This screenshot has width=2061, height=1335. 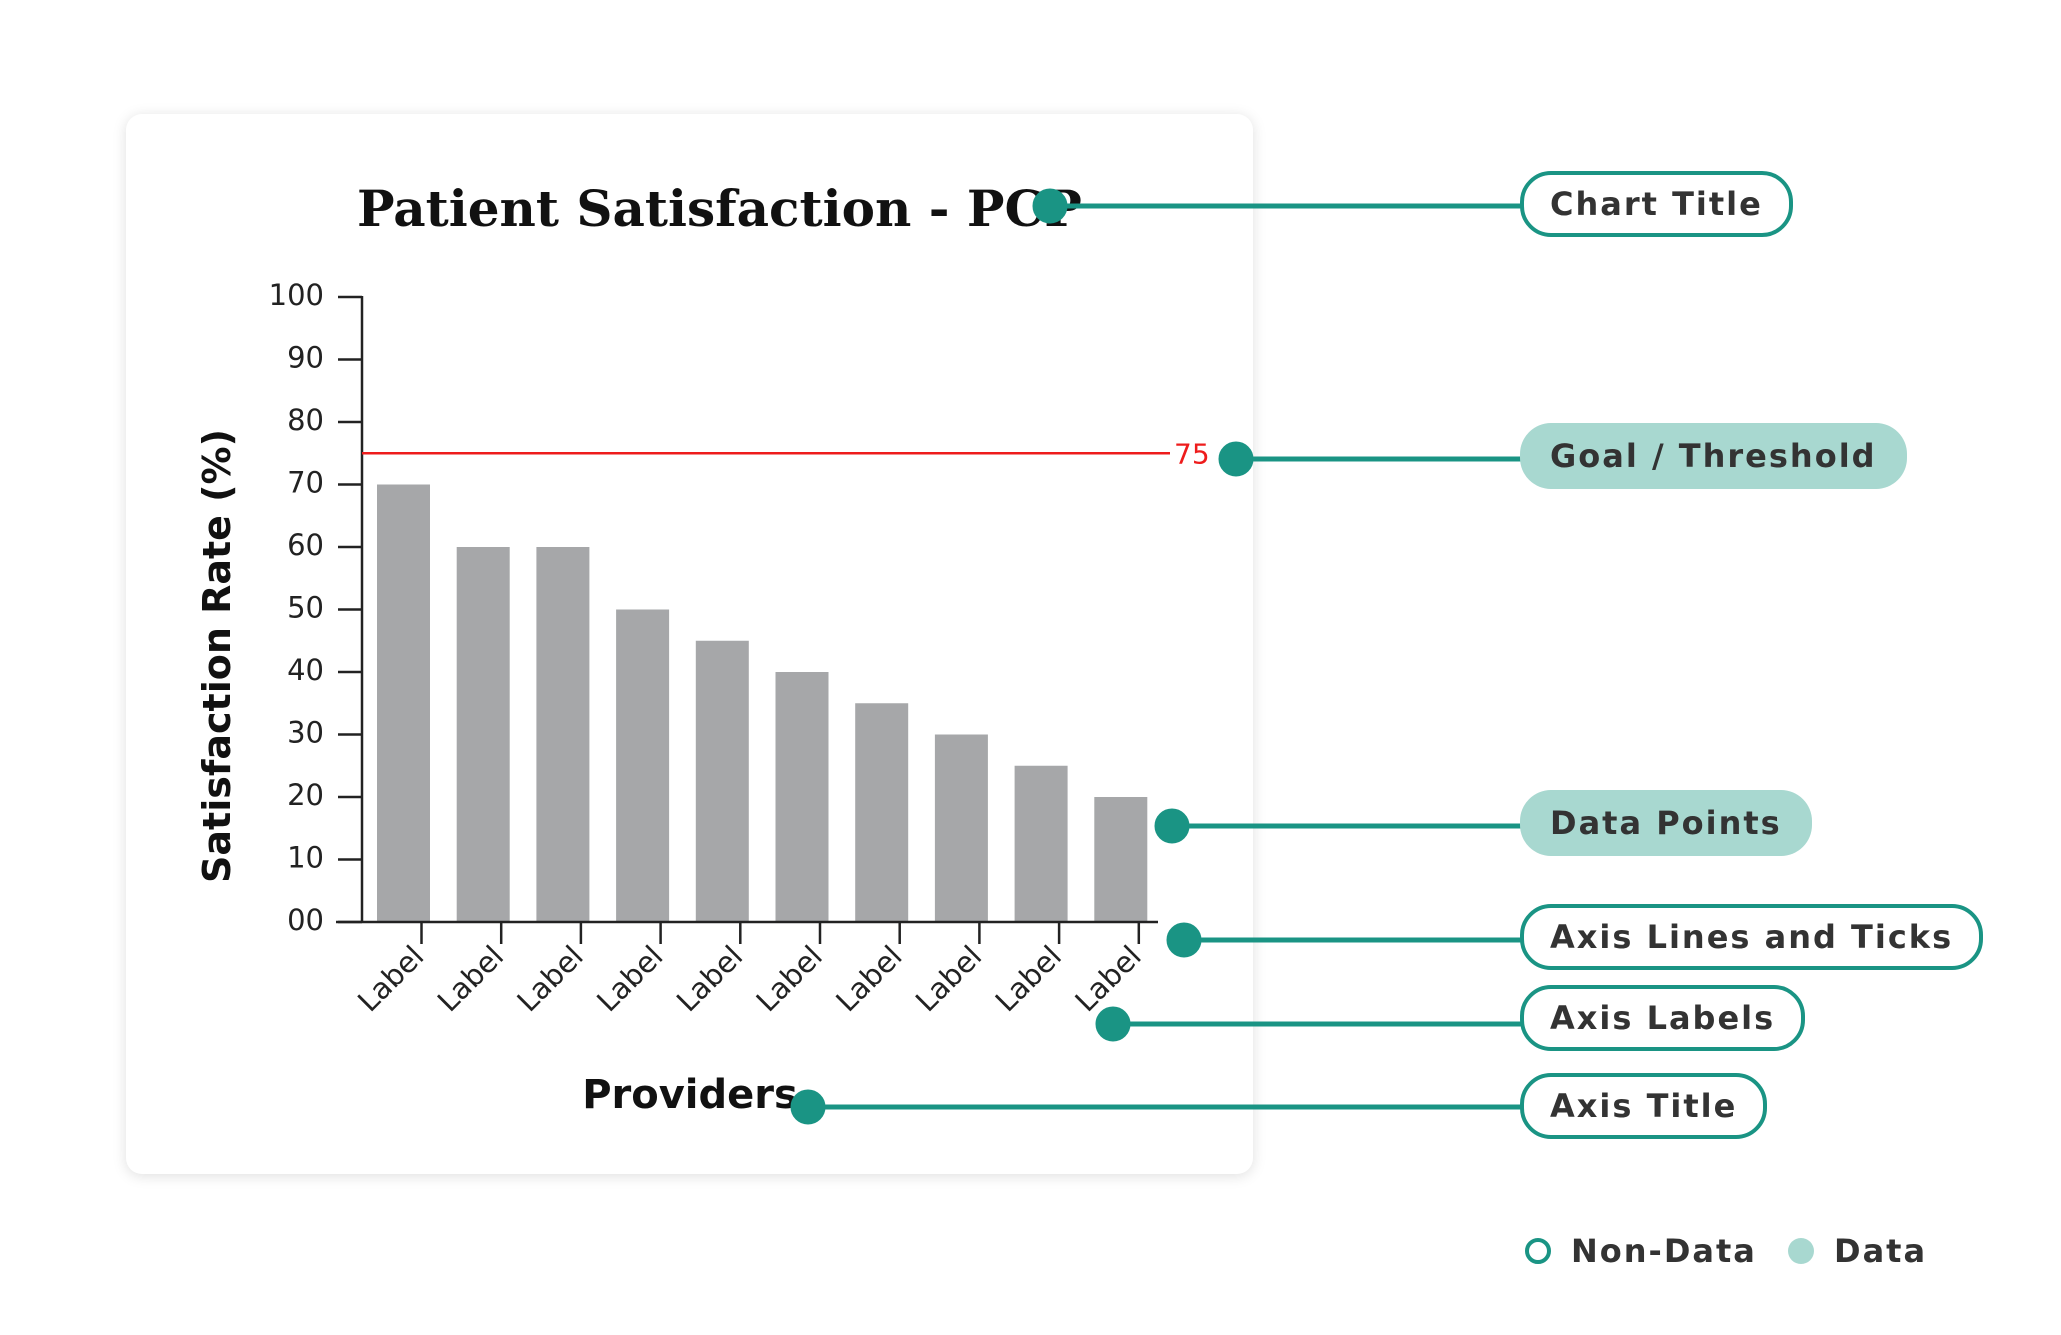 I want to click on connector-axis-title-dot, so click(x=808, y=1107).